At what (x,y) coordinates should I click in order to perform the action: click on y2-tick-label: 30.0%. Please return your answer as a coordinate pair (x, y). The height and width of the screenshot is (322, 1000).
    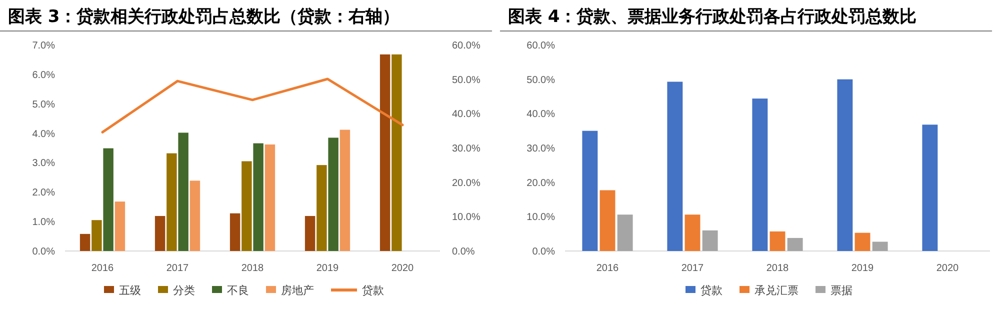
    Looking at the image, I should click on (466, 149).